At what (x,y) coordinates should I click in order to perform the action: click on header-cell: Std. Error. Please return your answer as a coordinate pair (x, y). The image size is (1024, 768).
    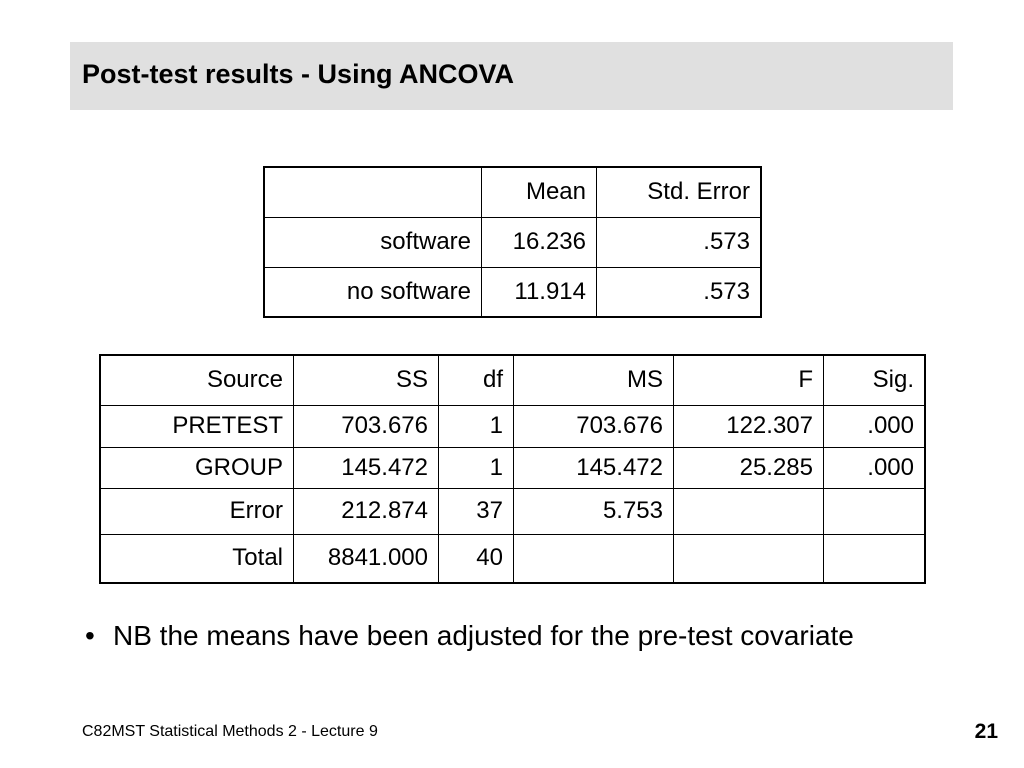
    Looking at the image, I should click on (679, 192).